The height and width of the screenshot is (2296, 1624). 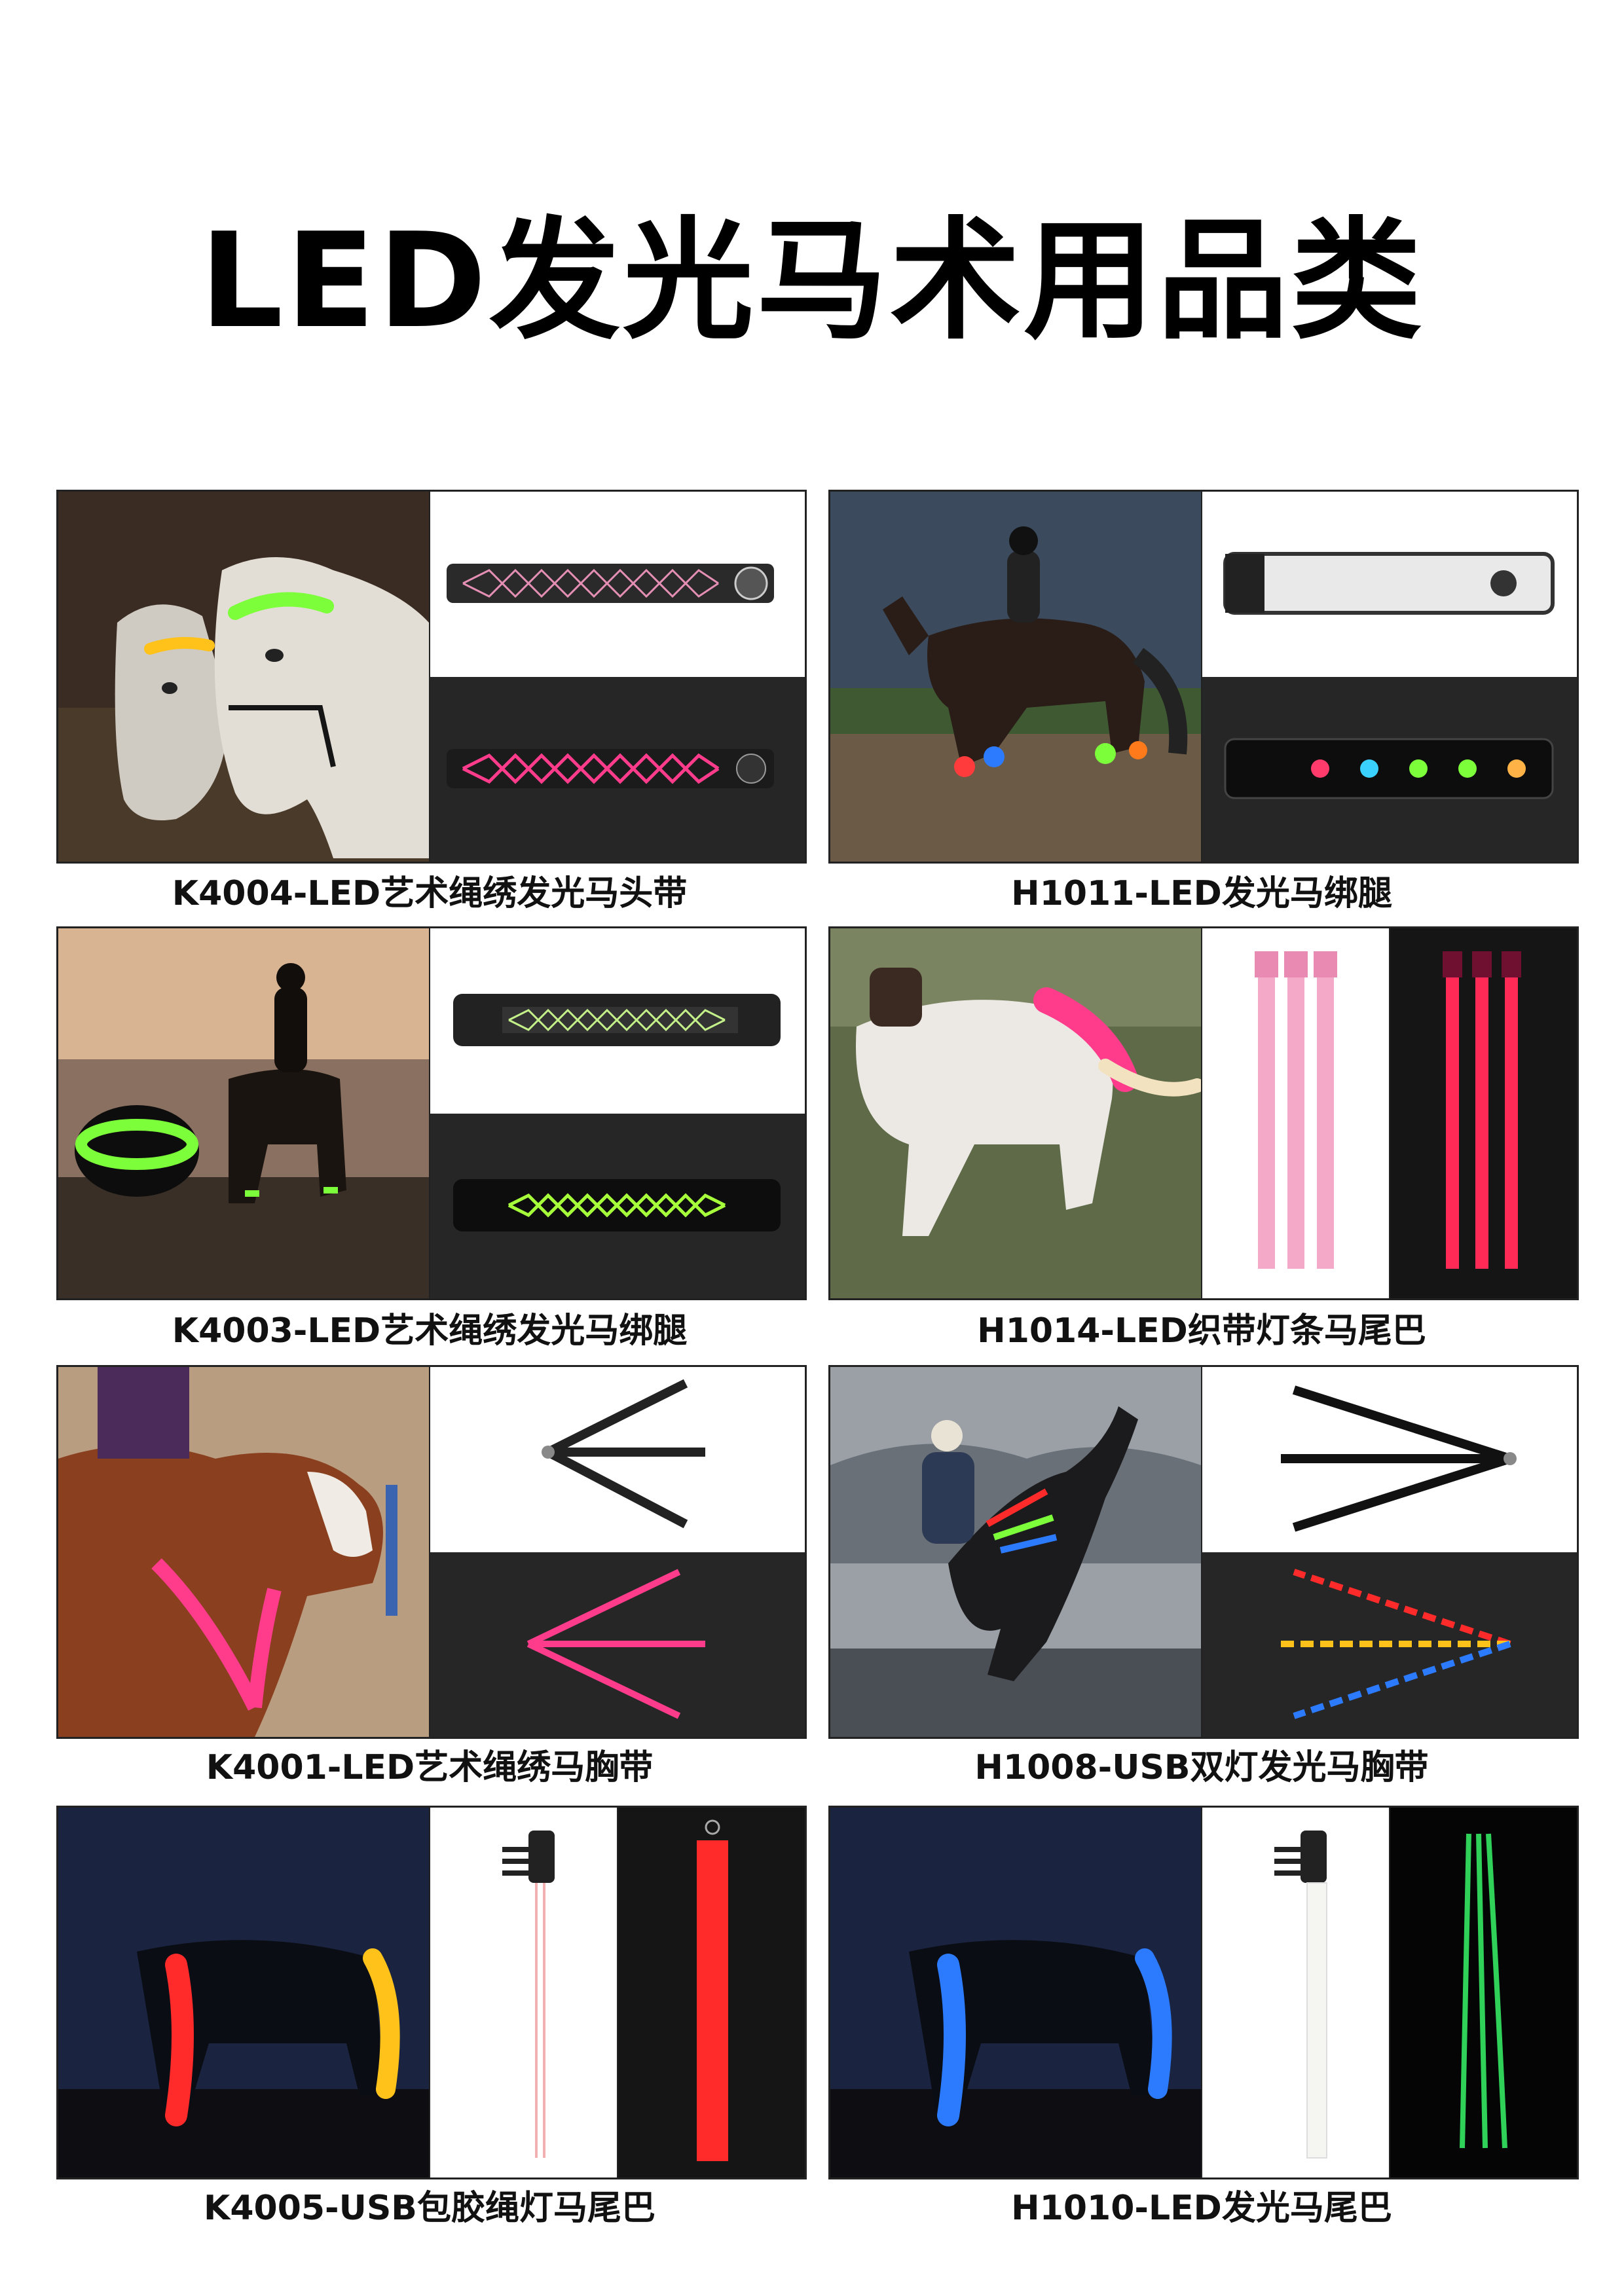 I want to click on rearing-horse-photo, so click(x=1015, y=1552).